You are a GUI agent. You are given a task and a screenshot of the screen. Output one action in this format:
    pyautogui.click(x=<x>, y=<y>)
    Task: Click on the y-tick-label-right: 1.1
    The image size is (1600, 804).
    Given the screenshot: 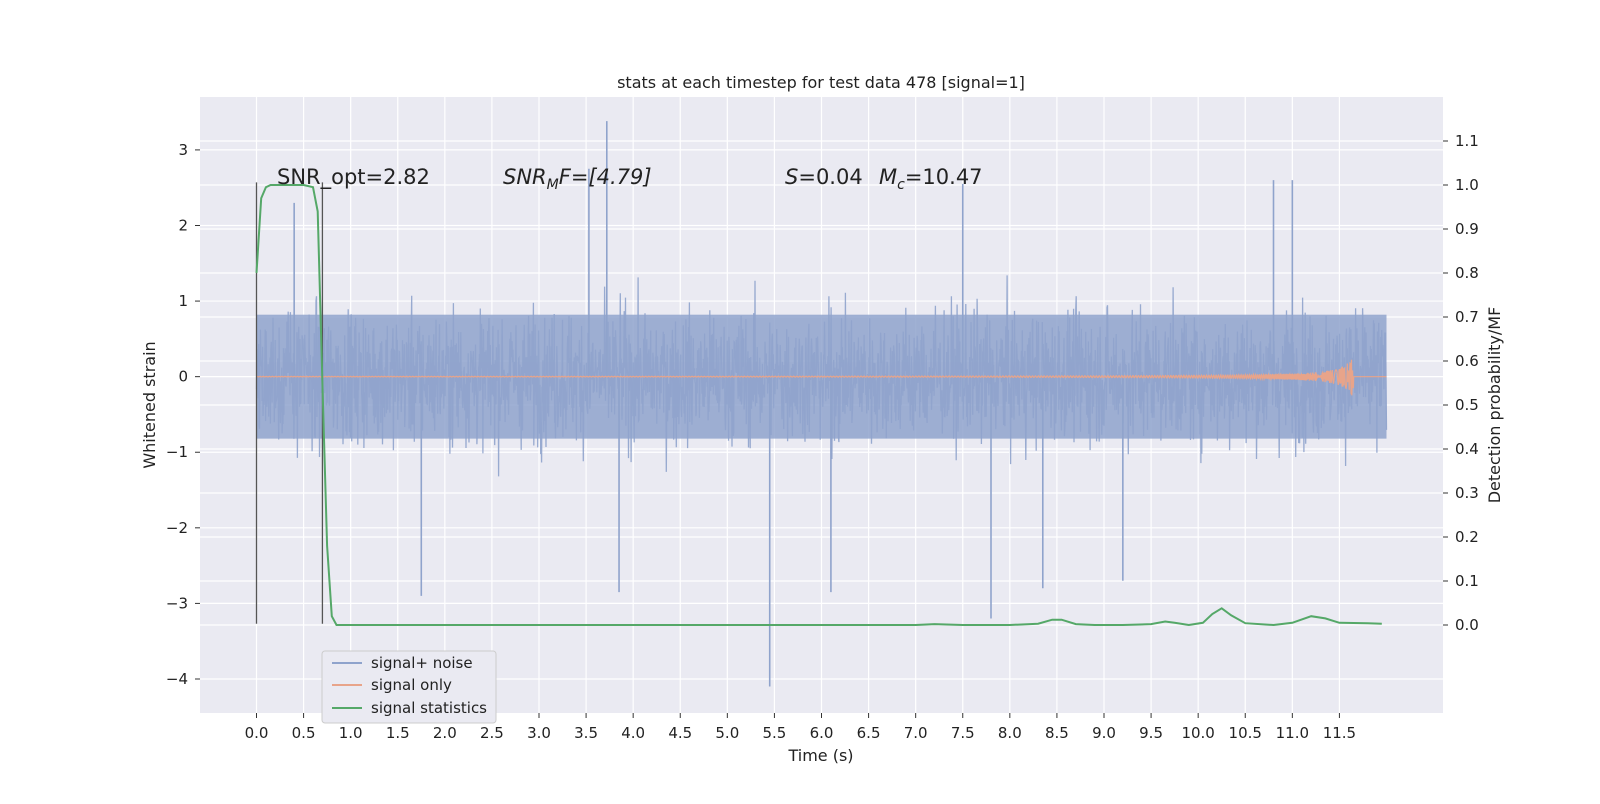 What is the action you would take?
    pyautogui.click(x=1467, y=141)
    